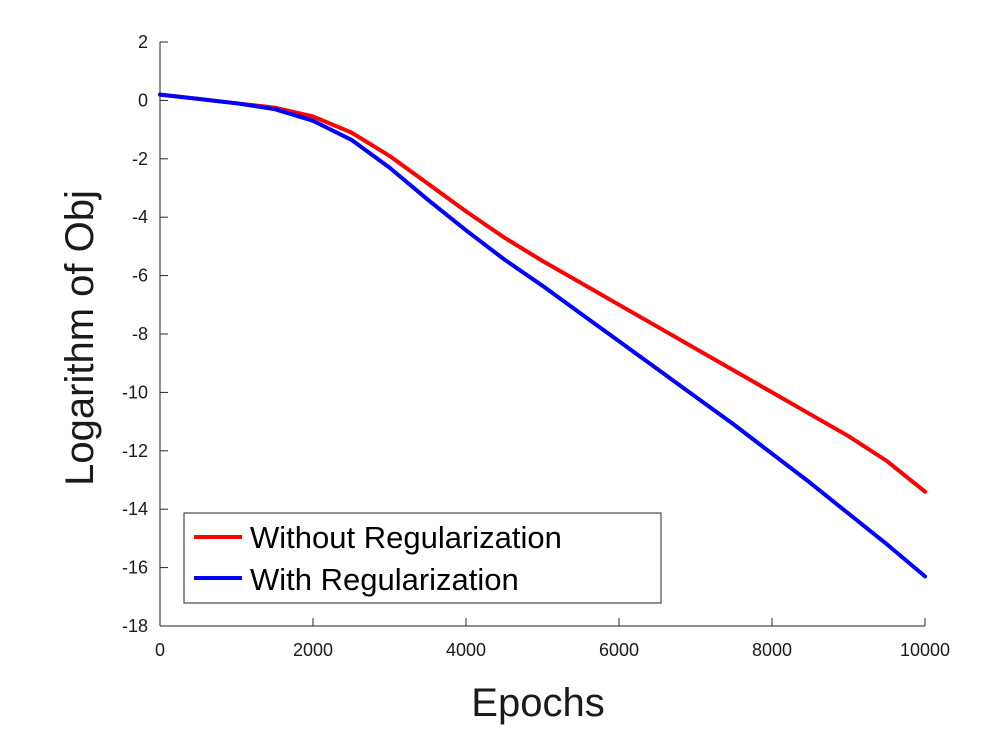 The image size is (1000, 740). Describe the element at coordinates (160, 650) in the screenshot. I see `x-tick-label: 0` at that location.